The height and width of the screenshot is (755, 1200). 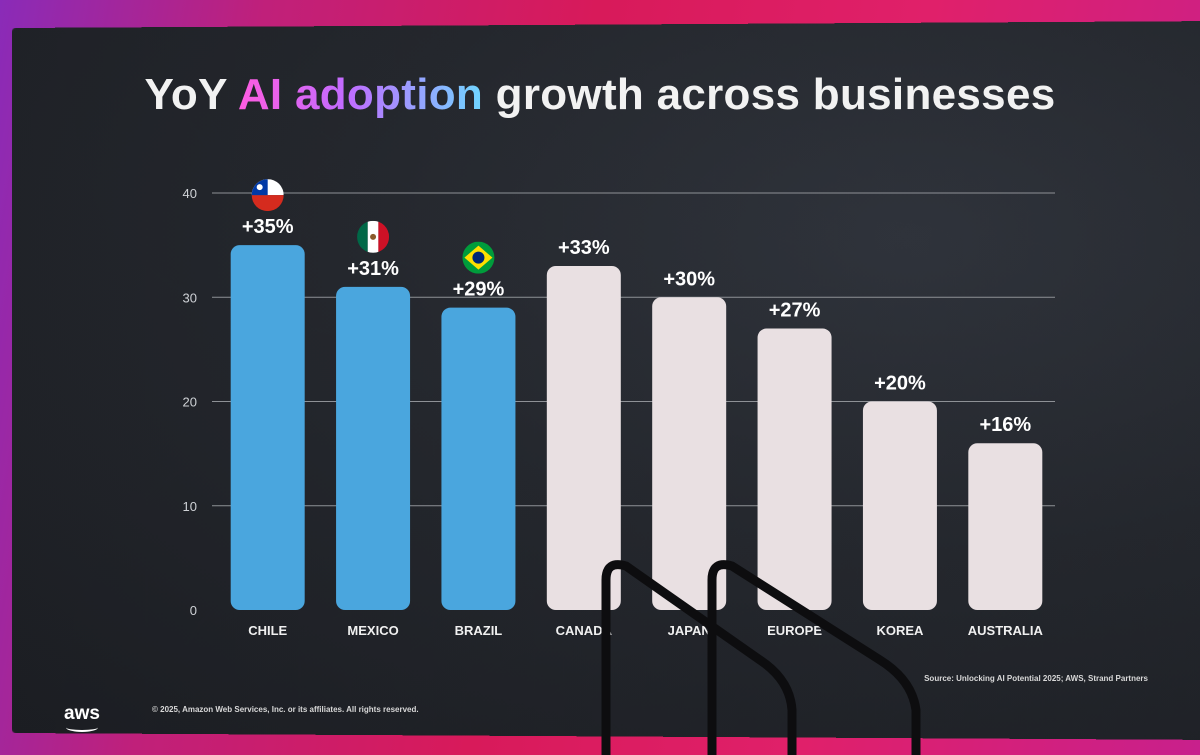 I want to click on title-suffix: growth across businesses, so click(x=775, y=94).